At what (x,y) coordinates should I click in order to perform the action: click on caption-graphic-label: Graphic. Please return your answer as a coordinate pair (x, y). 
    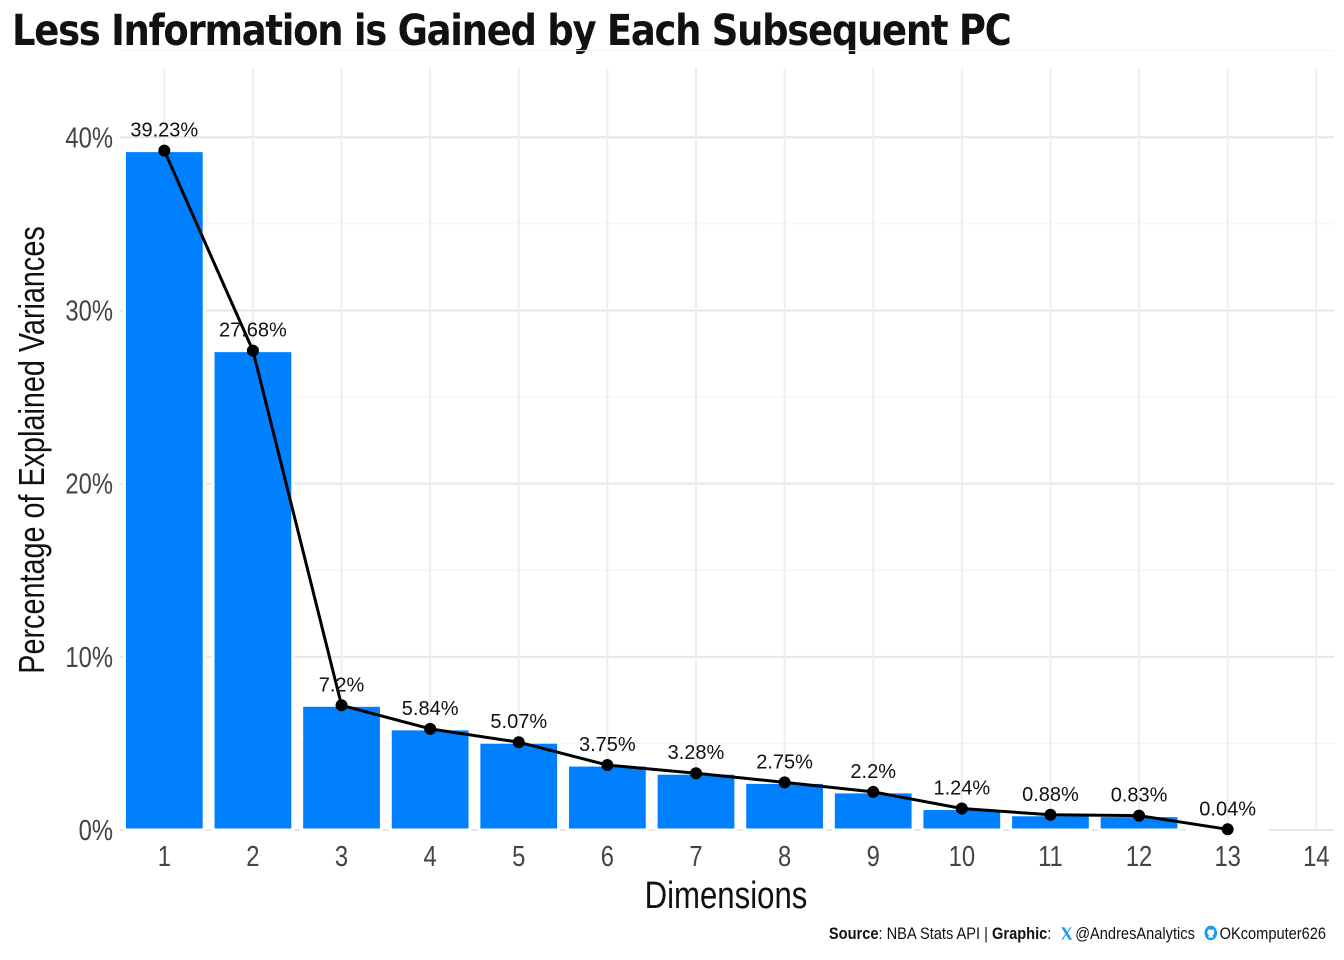
    Looking at the image, I should click on (1019, 933).